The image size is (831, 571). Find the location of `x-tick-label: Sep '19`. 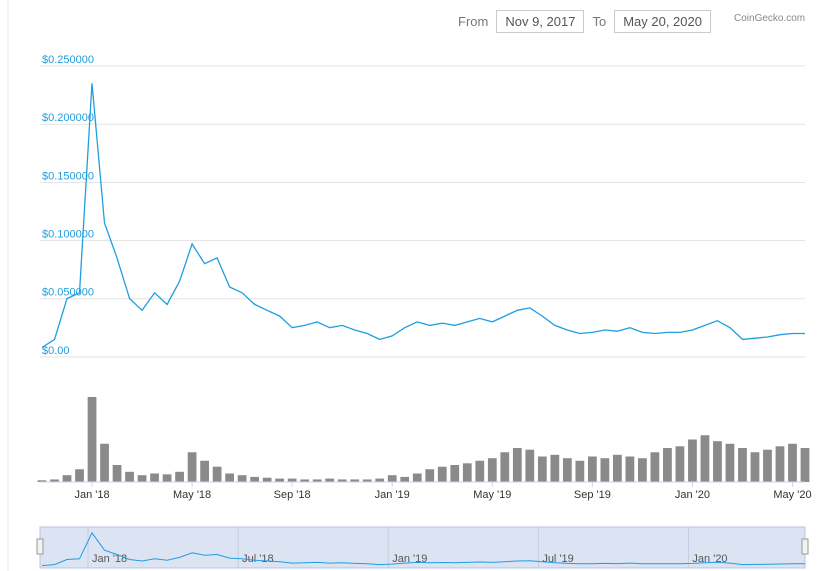

x-tick-label: Sep '19 is located at coordinates (592, 495).